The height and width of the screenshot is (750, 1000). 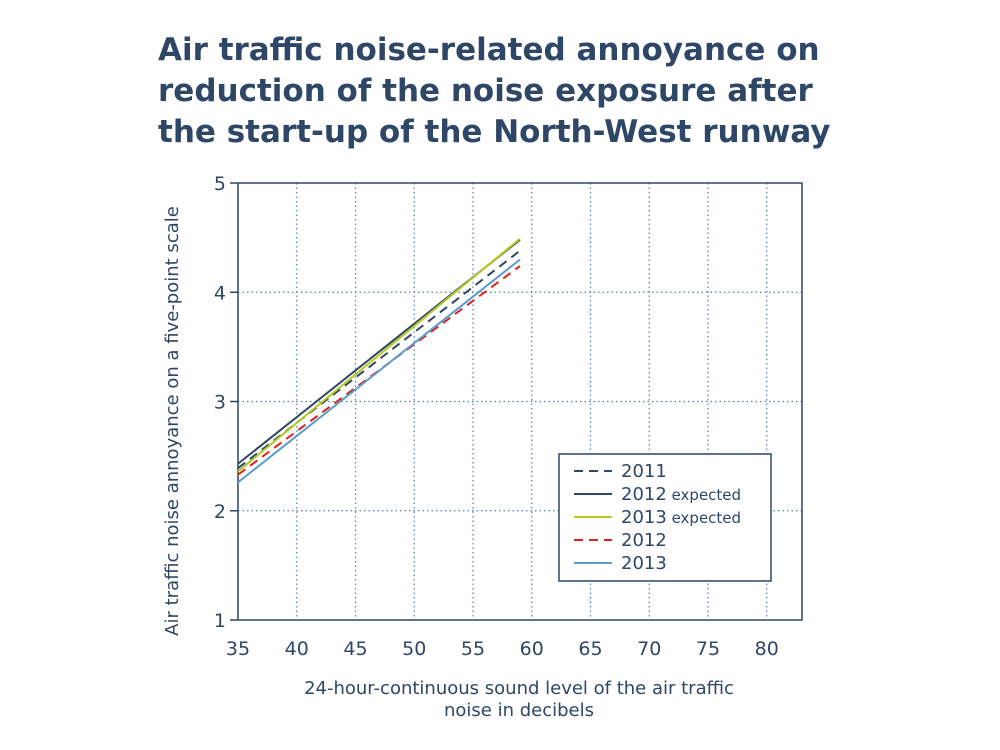 I want to click on chart-title-line-1: Air traffic noise-related annoyance on, so click(x=489, y=50).